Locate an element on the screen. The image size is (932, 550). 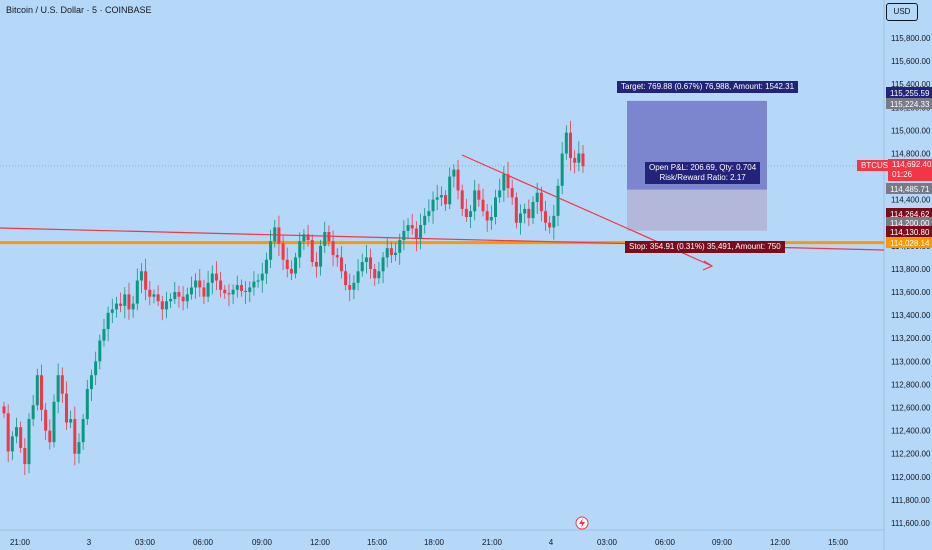
symbol-title: Bitcoin / U.S. Dollar · 5 · COINBASE is located at coordinates (79, 10).